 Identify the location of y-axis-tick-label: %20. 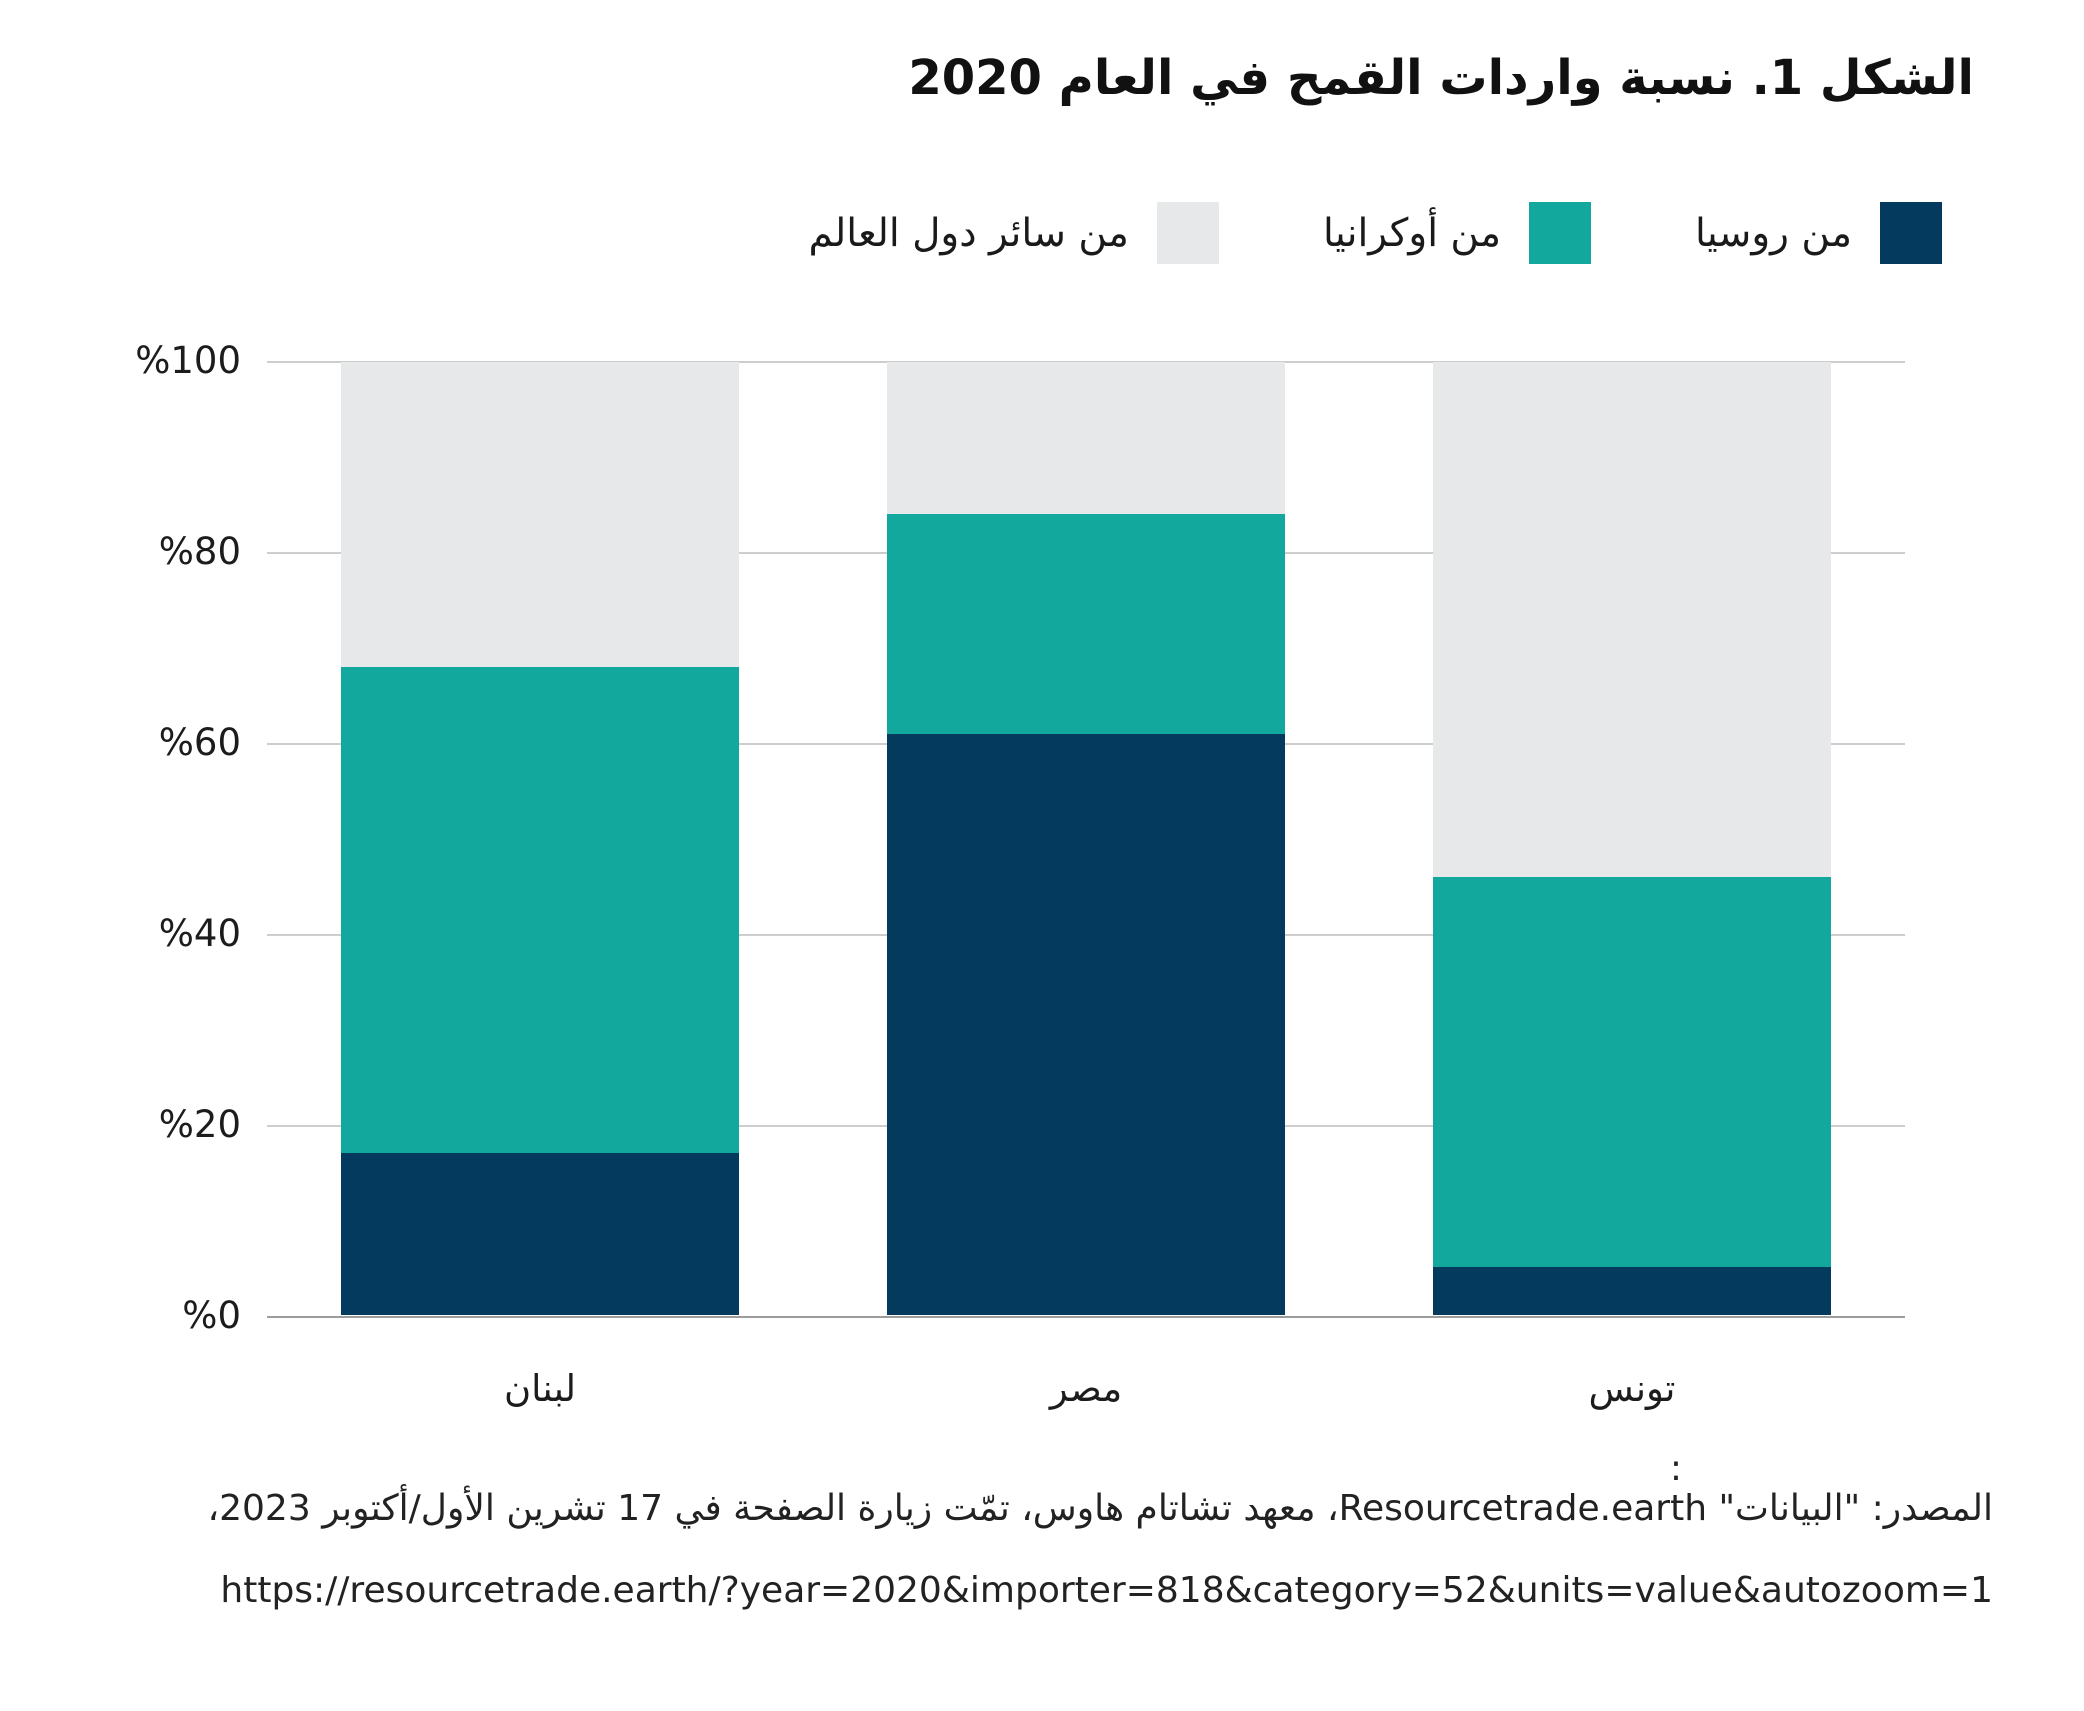
(199, 1124).